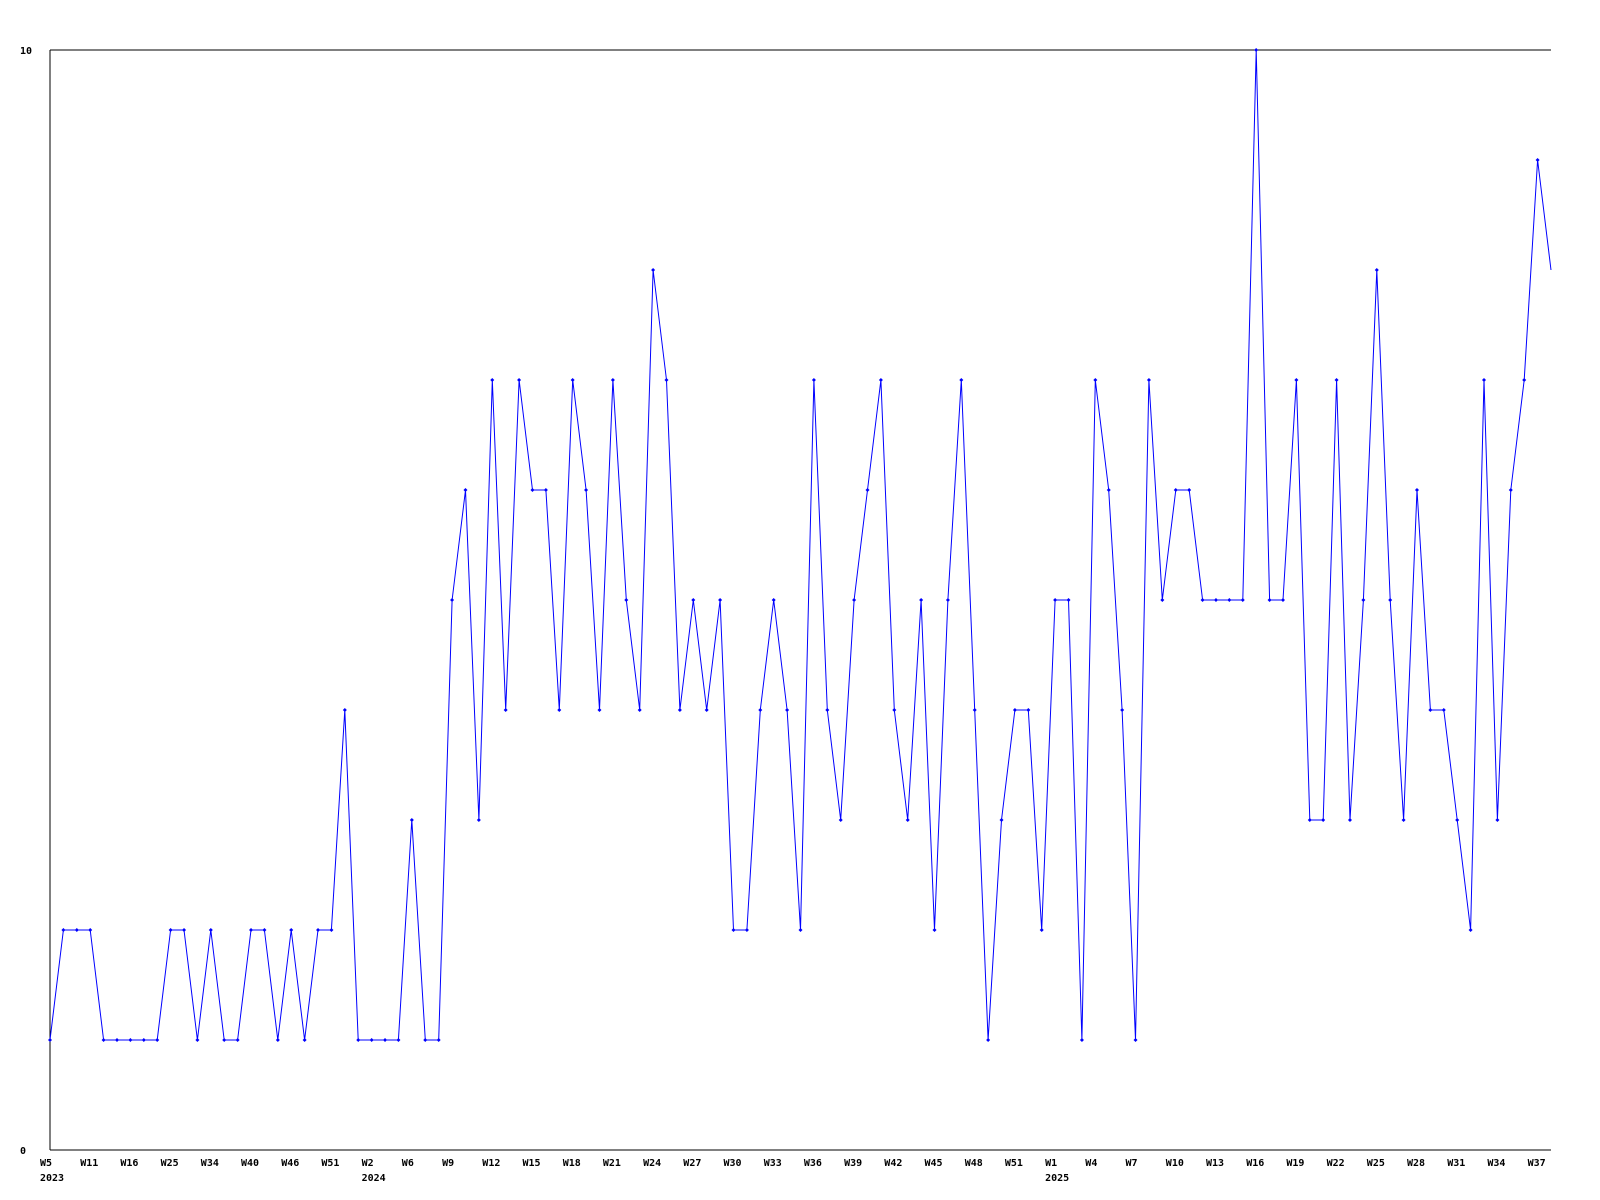 Image resolution: width=1600 pixels, height=1200 pixels. Describe the element at coordinates (46, 1163) in the screenshot. I see `x-tick-label: W5` at that location.